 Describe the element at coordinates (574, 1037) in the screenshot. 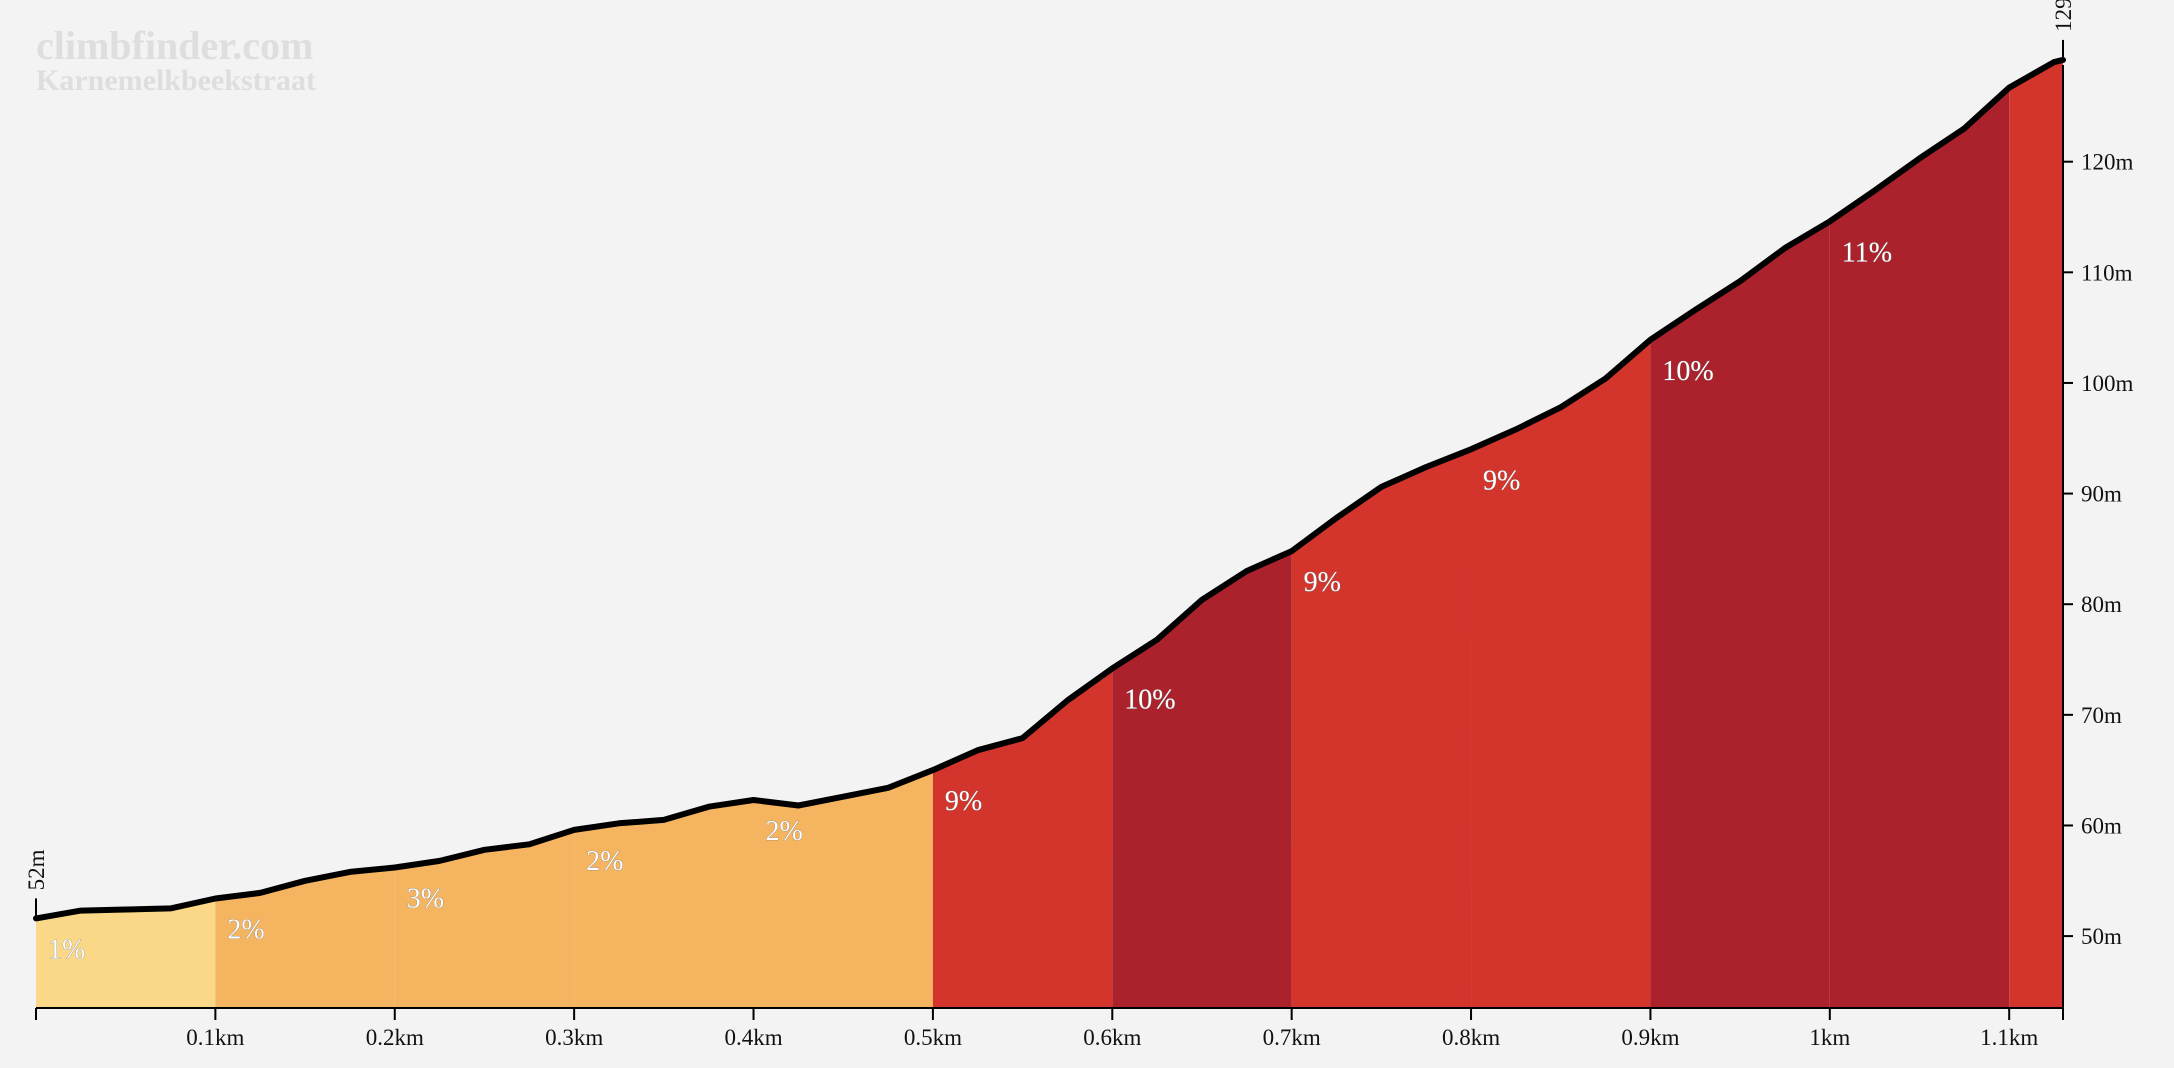

I see `x-tick-label-3: 0.3km` at that location.